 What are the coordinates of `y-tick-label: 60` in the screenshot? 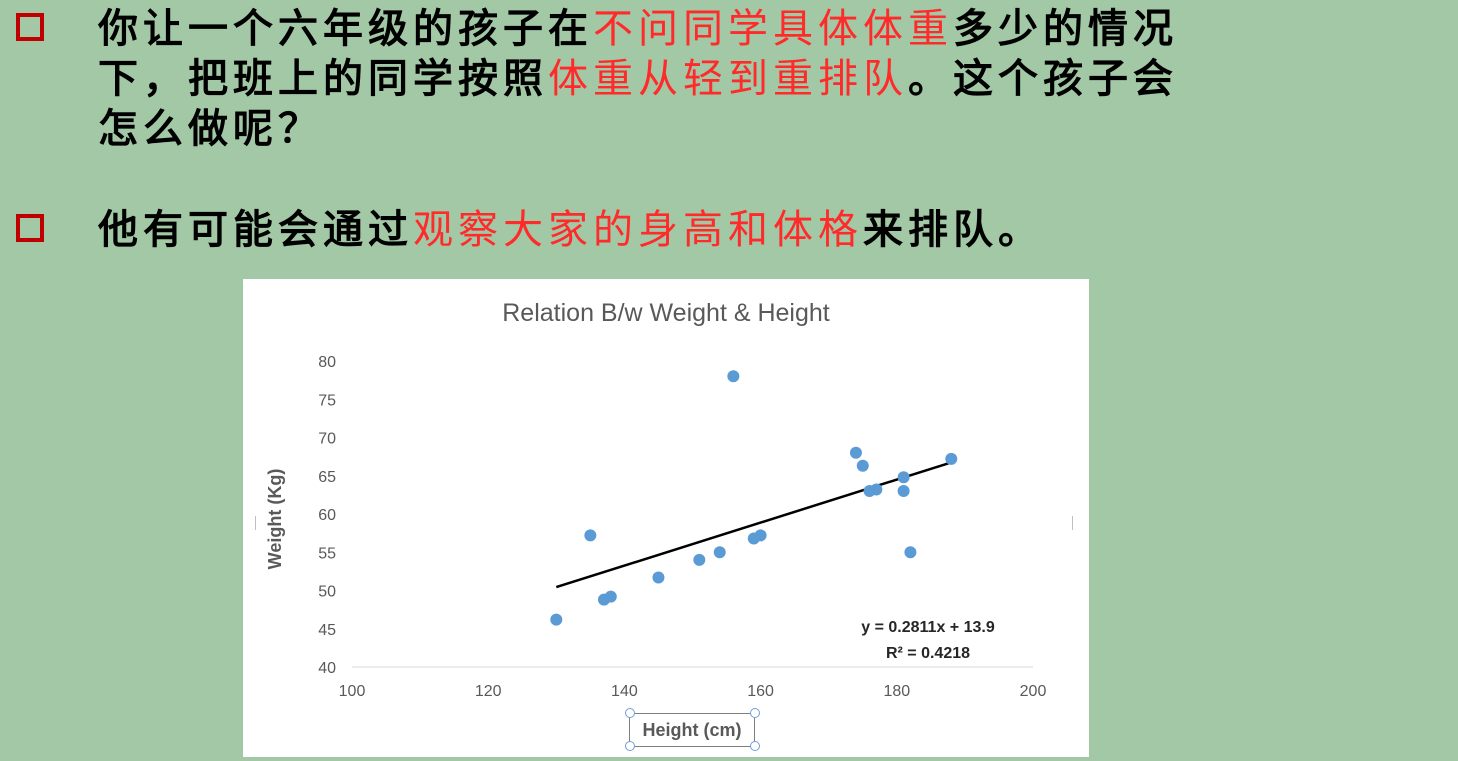 It's located at (327, 515).